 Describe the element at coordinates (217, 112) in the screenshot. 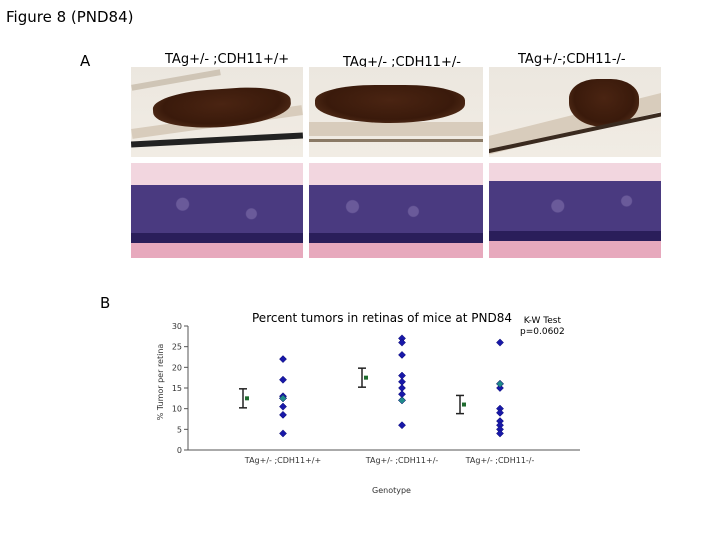

I see `micrograph-ihc-cdh11-wt` at that location.